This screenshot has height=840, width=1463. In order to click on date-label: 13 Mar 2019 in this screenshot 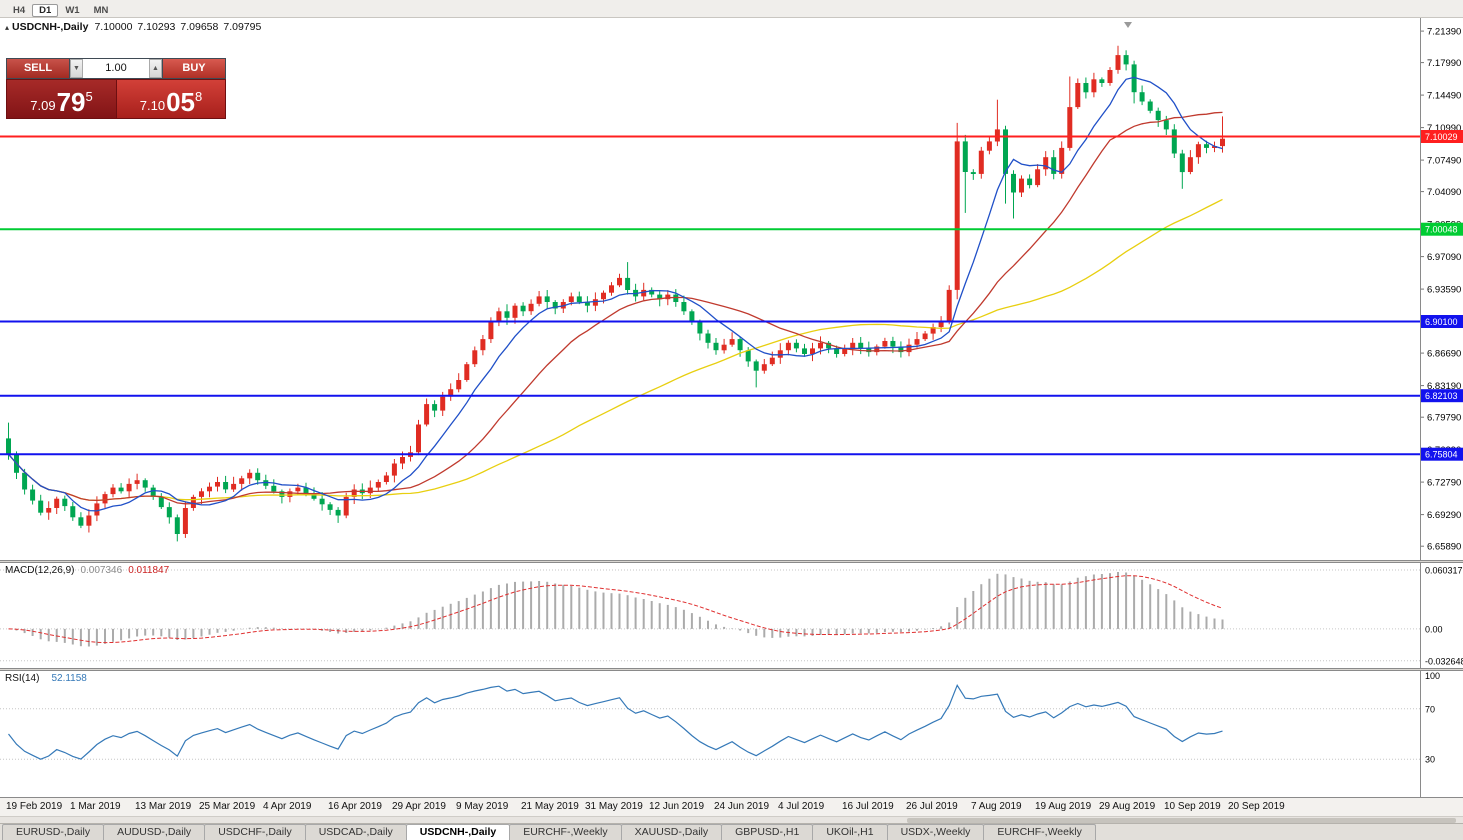, I will do `click(163, 806)`.